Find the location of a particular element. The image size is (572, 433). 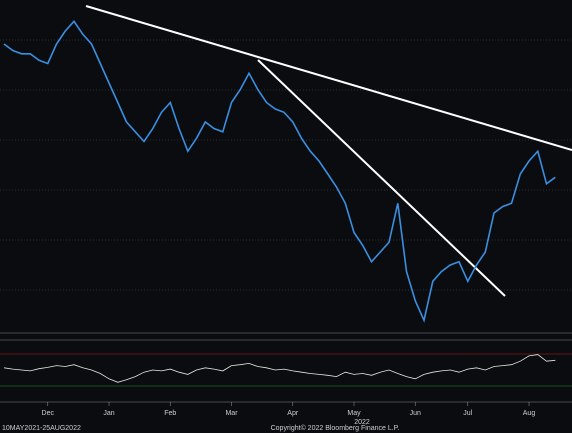

series-line is located at coordinates (279, 368).